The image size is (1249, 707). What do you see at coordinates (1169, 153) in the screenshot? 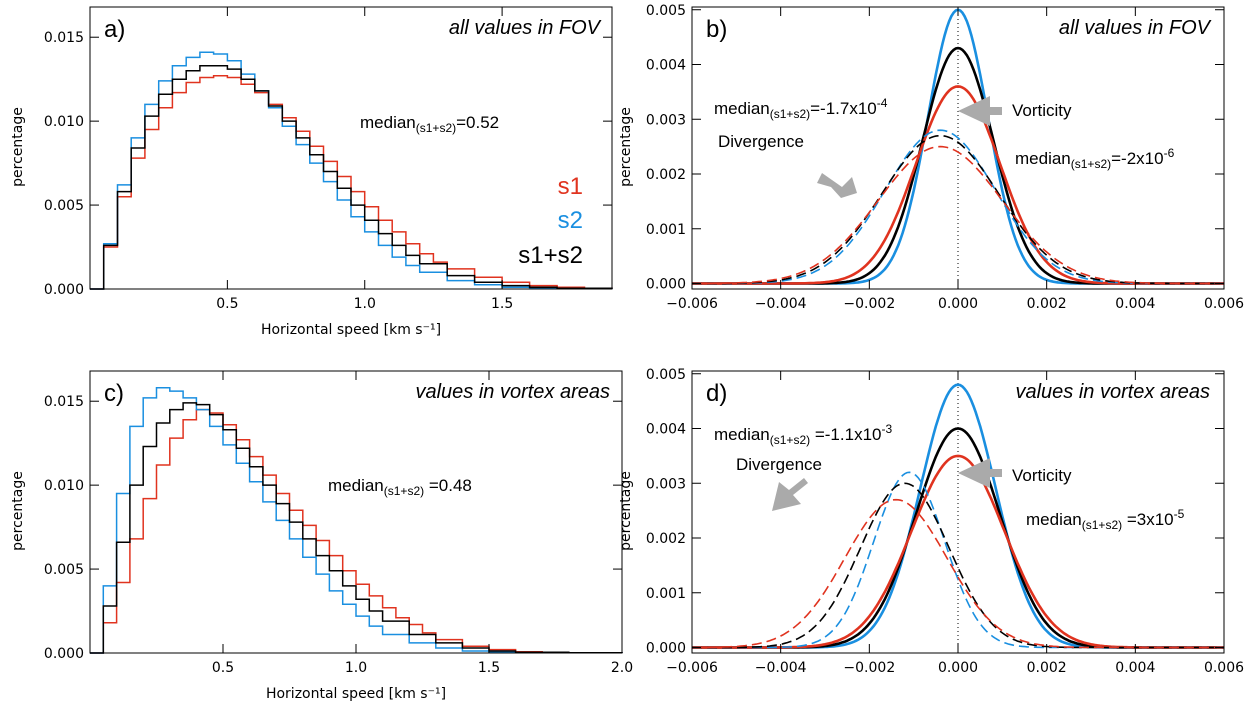
I see `median-exponent: -6` at bounding box center [1169, 153].